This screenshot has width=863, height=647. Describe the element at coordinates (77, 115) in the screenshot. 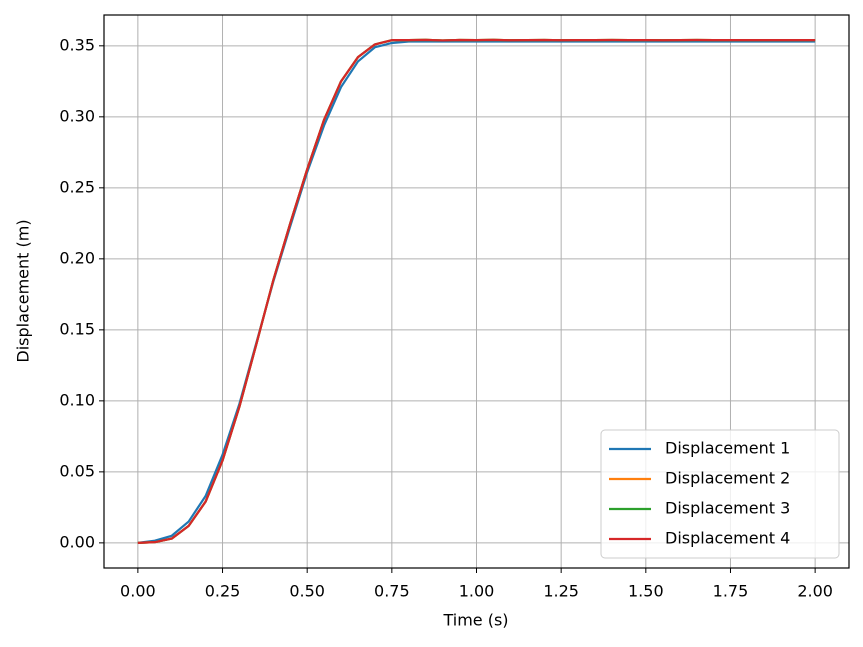

I see `y-tick-label: 0.30` at that location.